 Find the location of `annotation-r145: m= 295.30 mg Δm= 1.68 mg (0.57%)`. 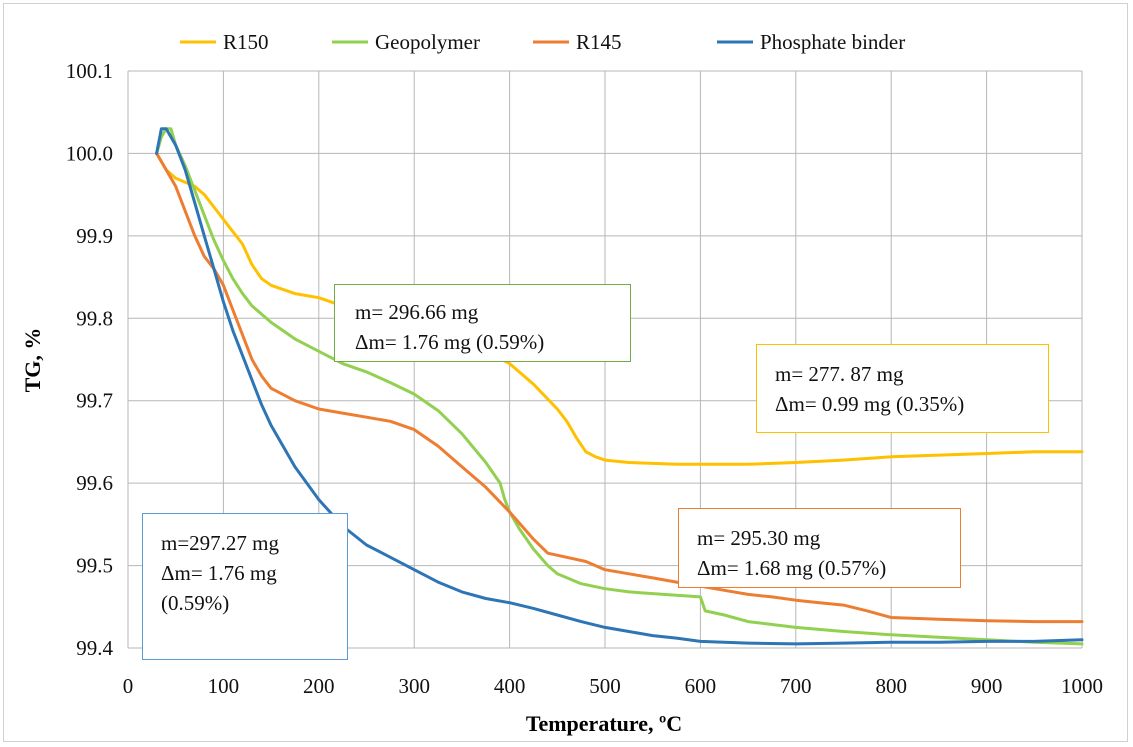

annotation-r145: m= 295.30 mg Δm= 1.68 mg (0.57%) is located at coordinates (819, 548).